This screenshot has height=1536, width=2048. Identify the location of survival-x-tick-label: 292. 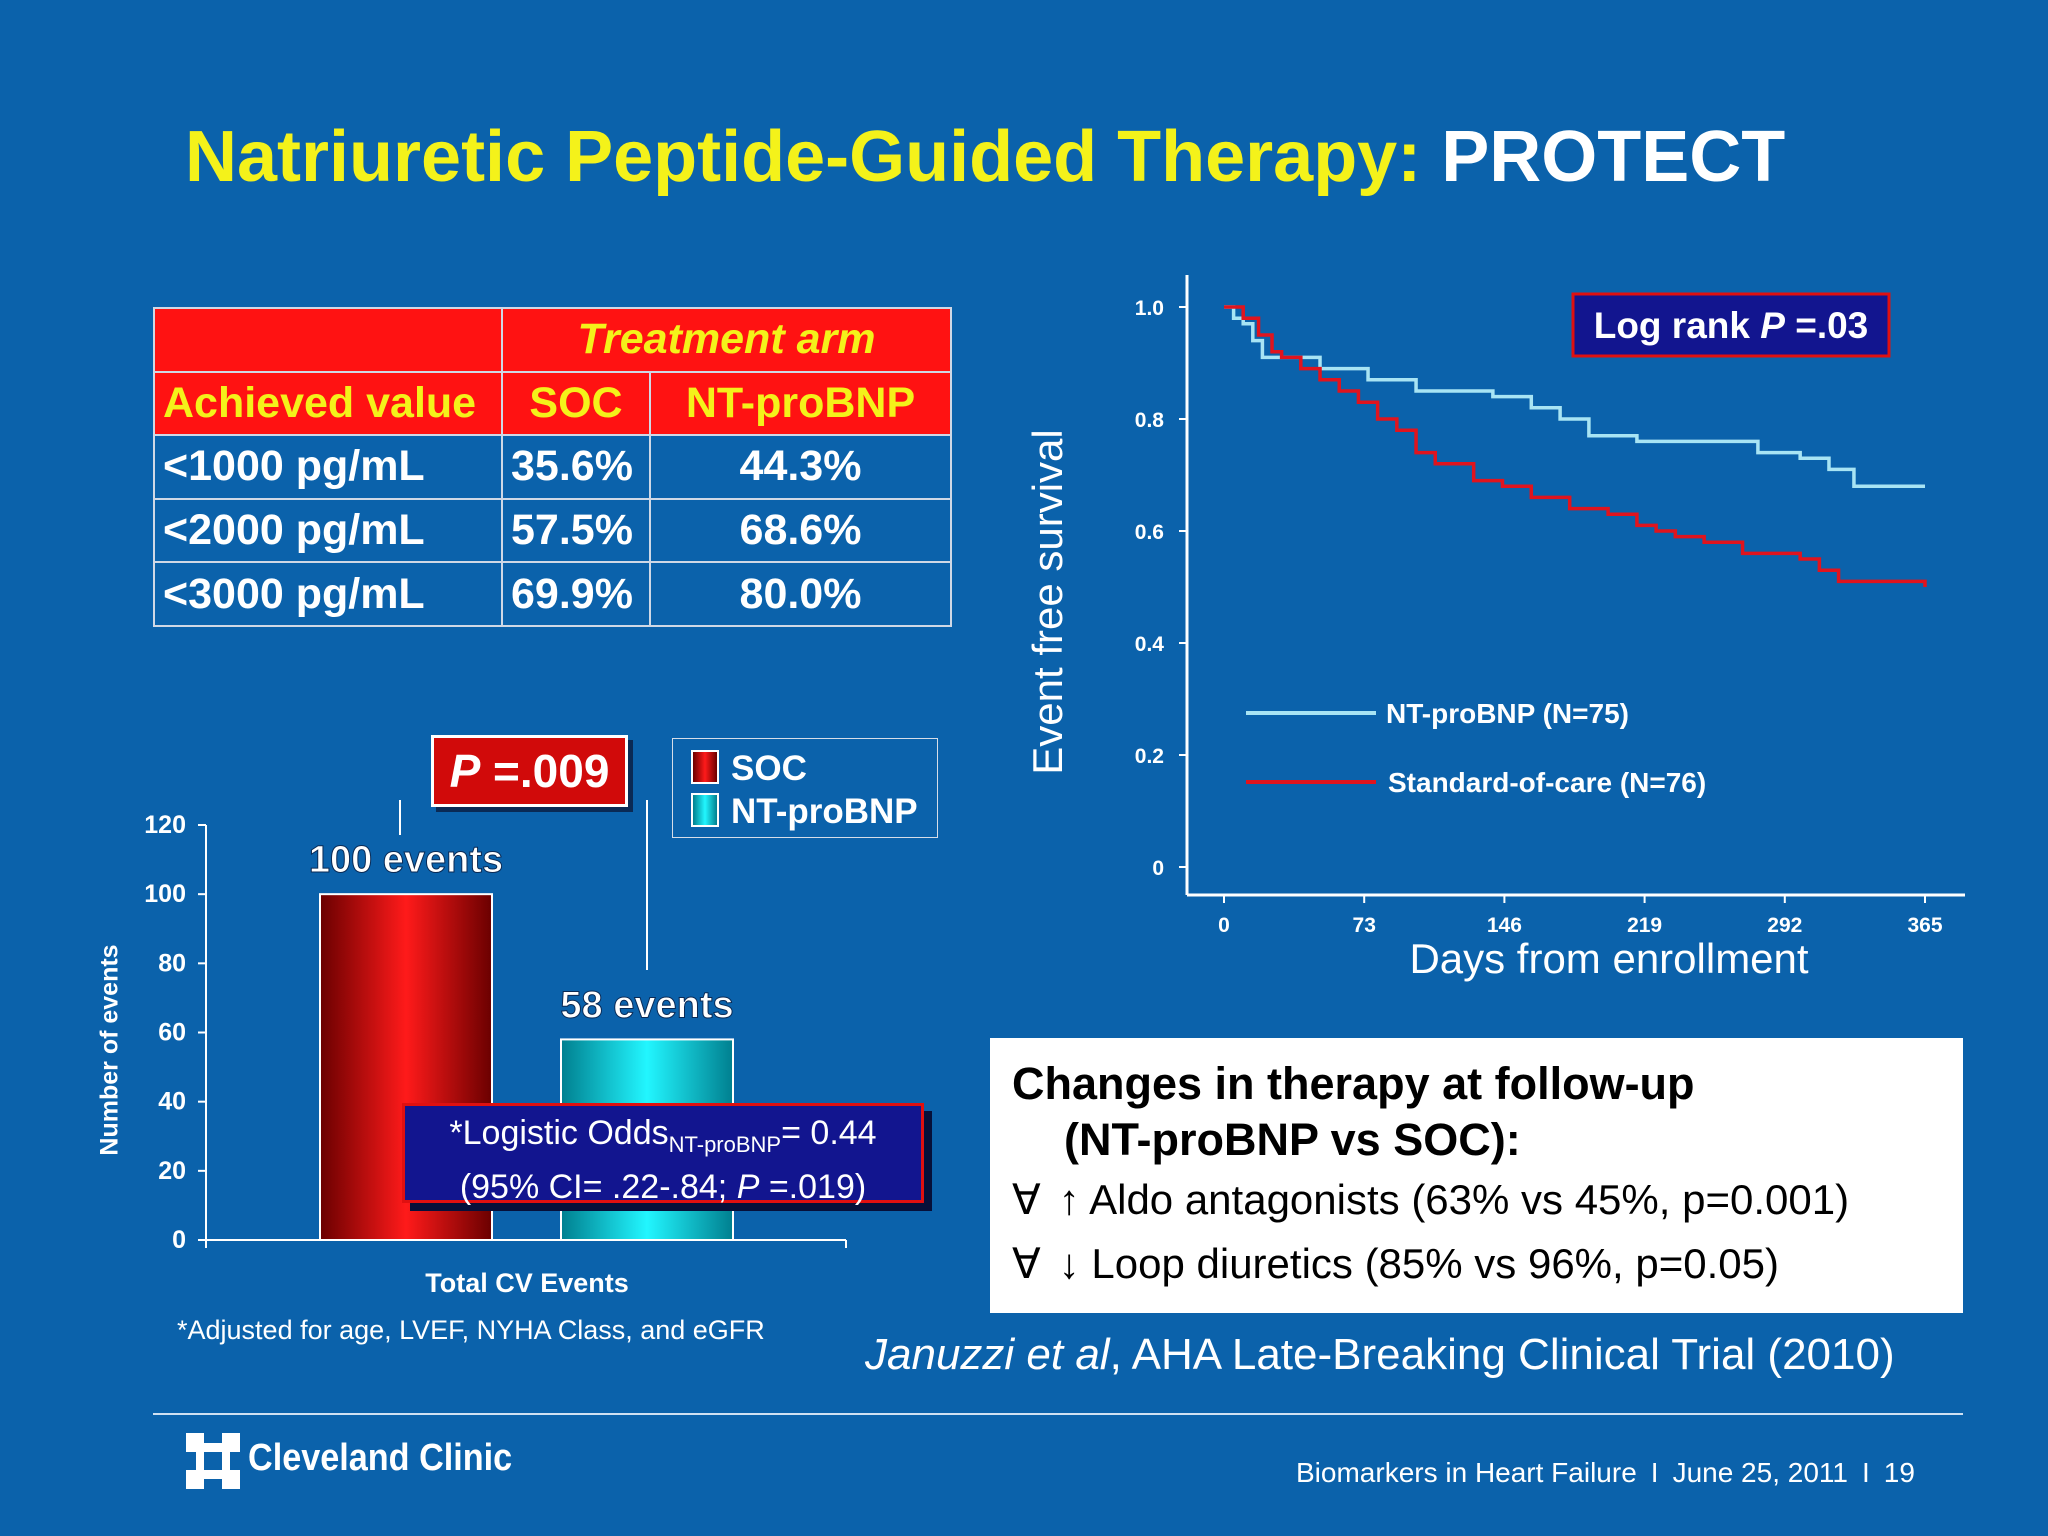
(1784, 925).